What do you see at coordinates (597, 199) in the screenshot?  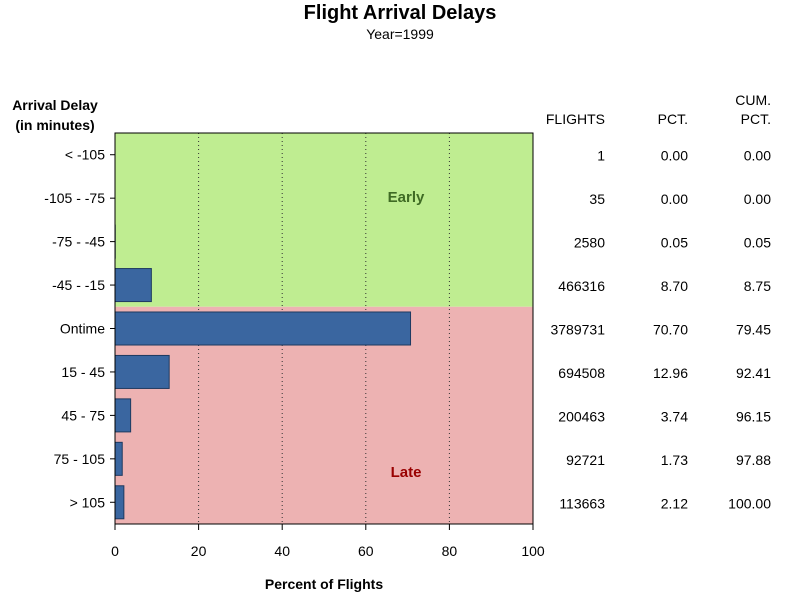 I see `table-cell-flights: 35` at bounding box center [597, 199].